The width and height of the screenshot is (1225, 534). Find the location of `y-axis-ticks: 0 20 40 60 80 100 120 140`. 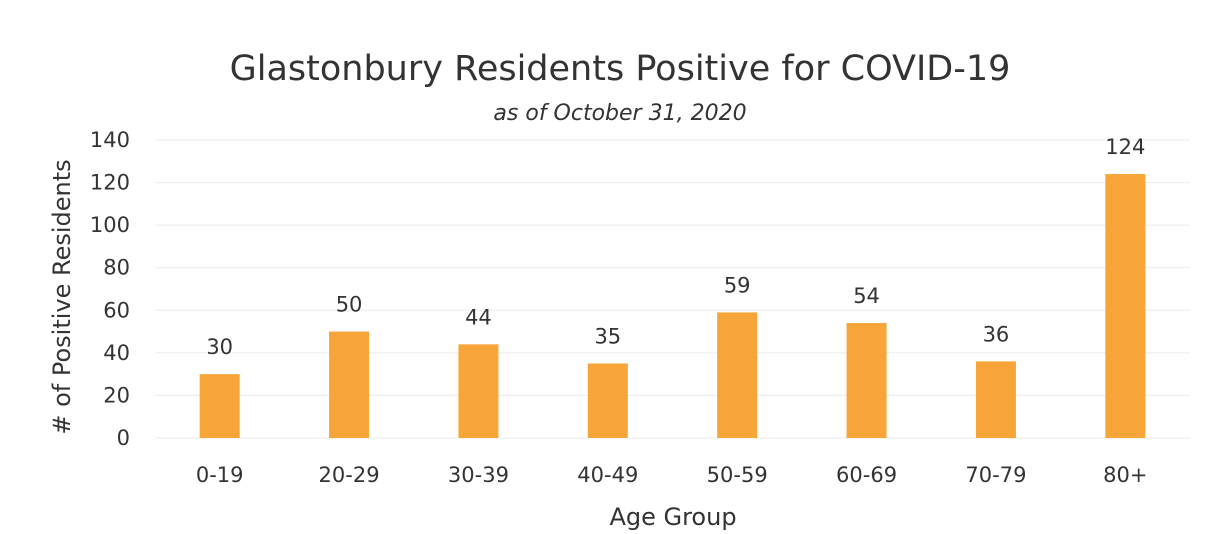

y-axis-ticks: 0 20 40 60 80 100 120 140 is located at coordinates (110, 289).